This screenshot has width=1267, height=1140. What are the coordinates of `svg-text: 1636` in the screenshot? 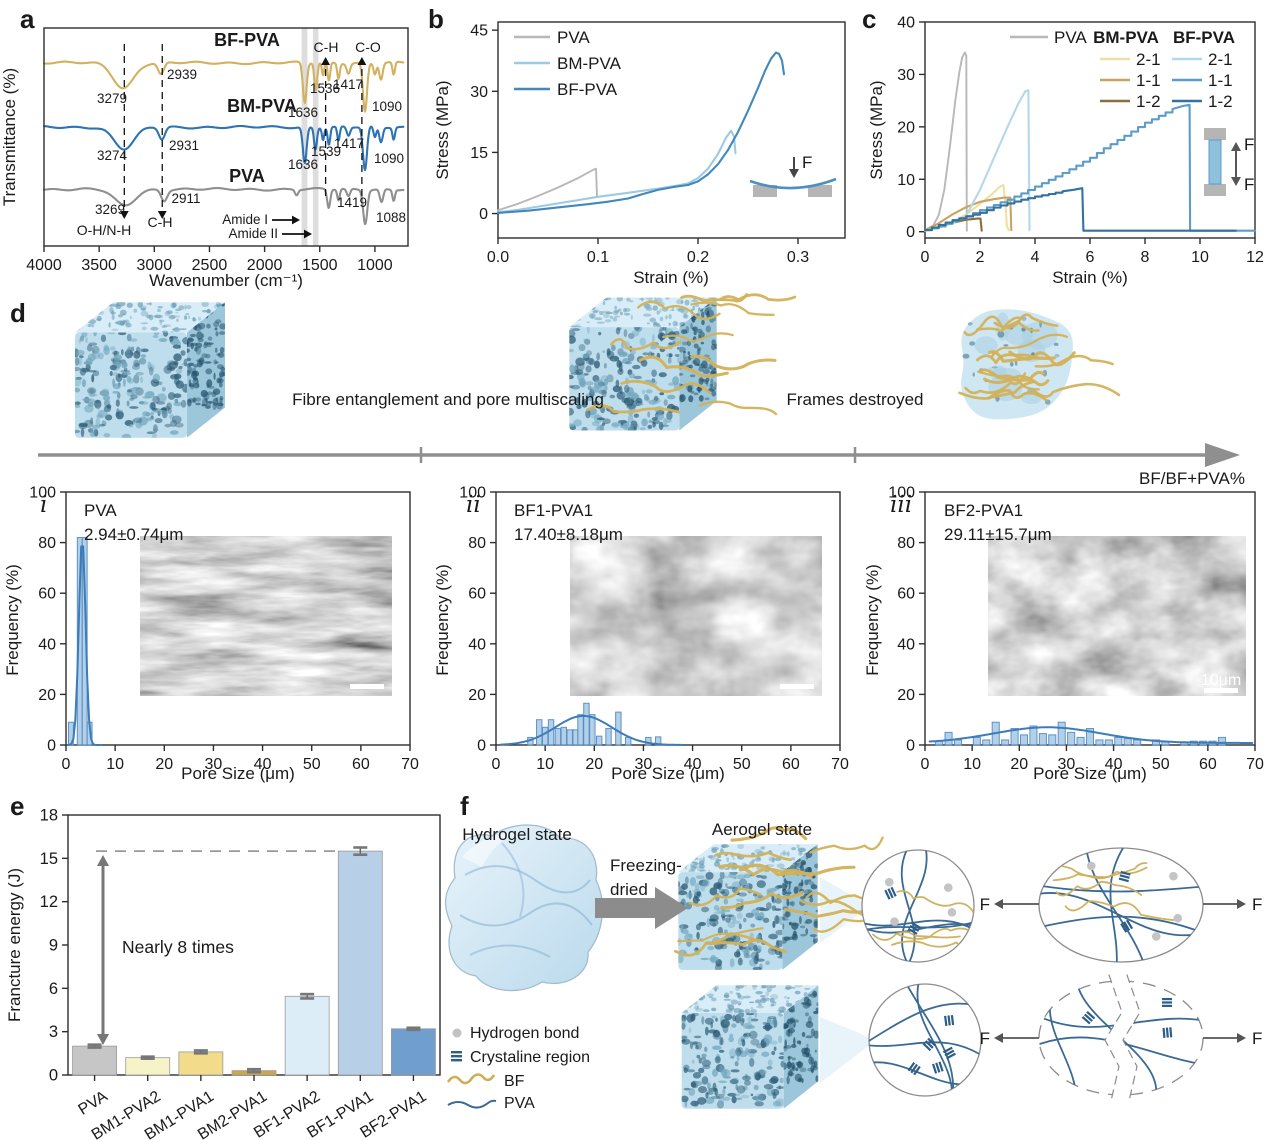 It's located at (303, 164).